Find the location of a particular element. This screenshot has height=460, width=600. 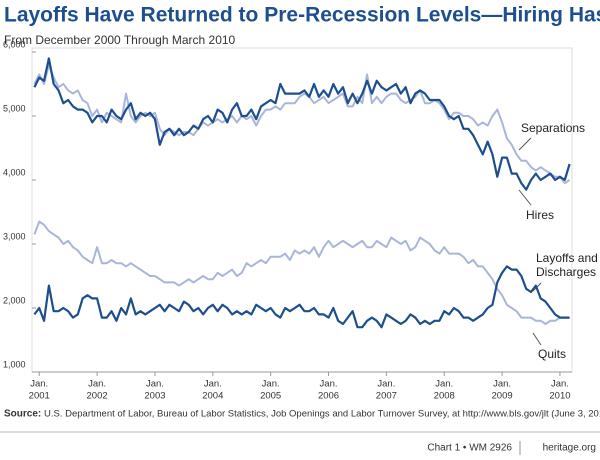

source-label: Source: is located at coordinates (22, 414).